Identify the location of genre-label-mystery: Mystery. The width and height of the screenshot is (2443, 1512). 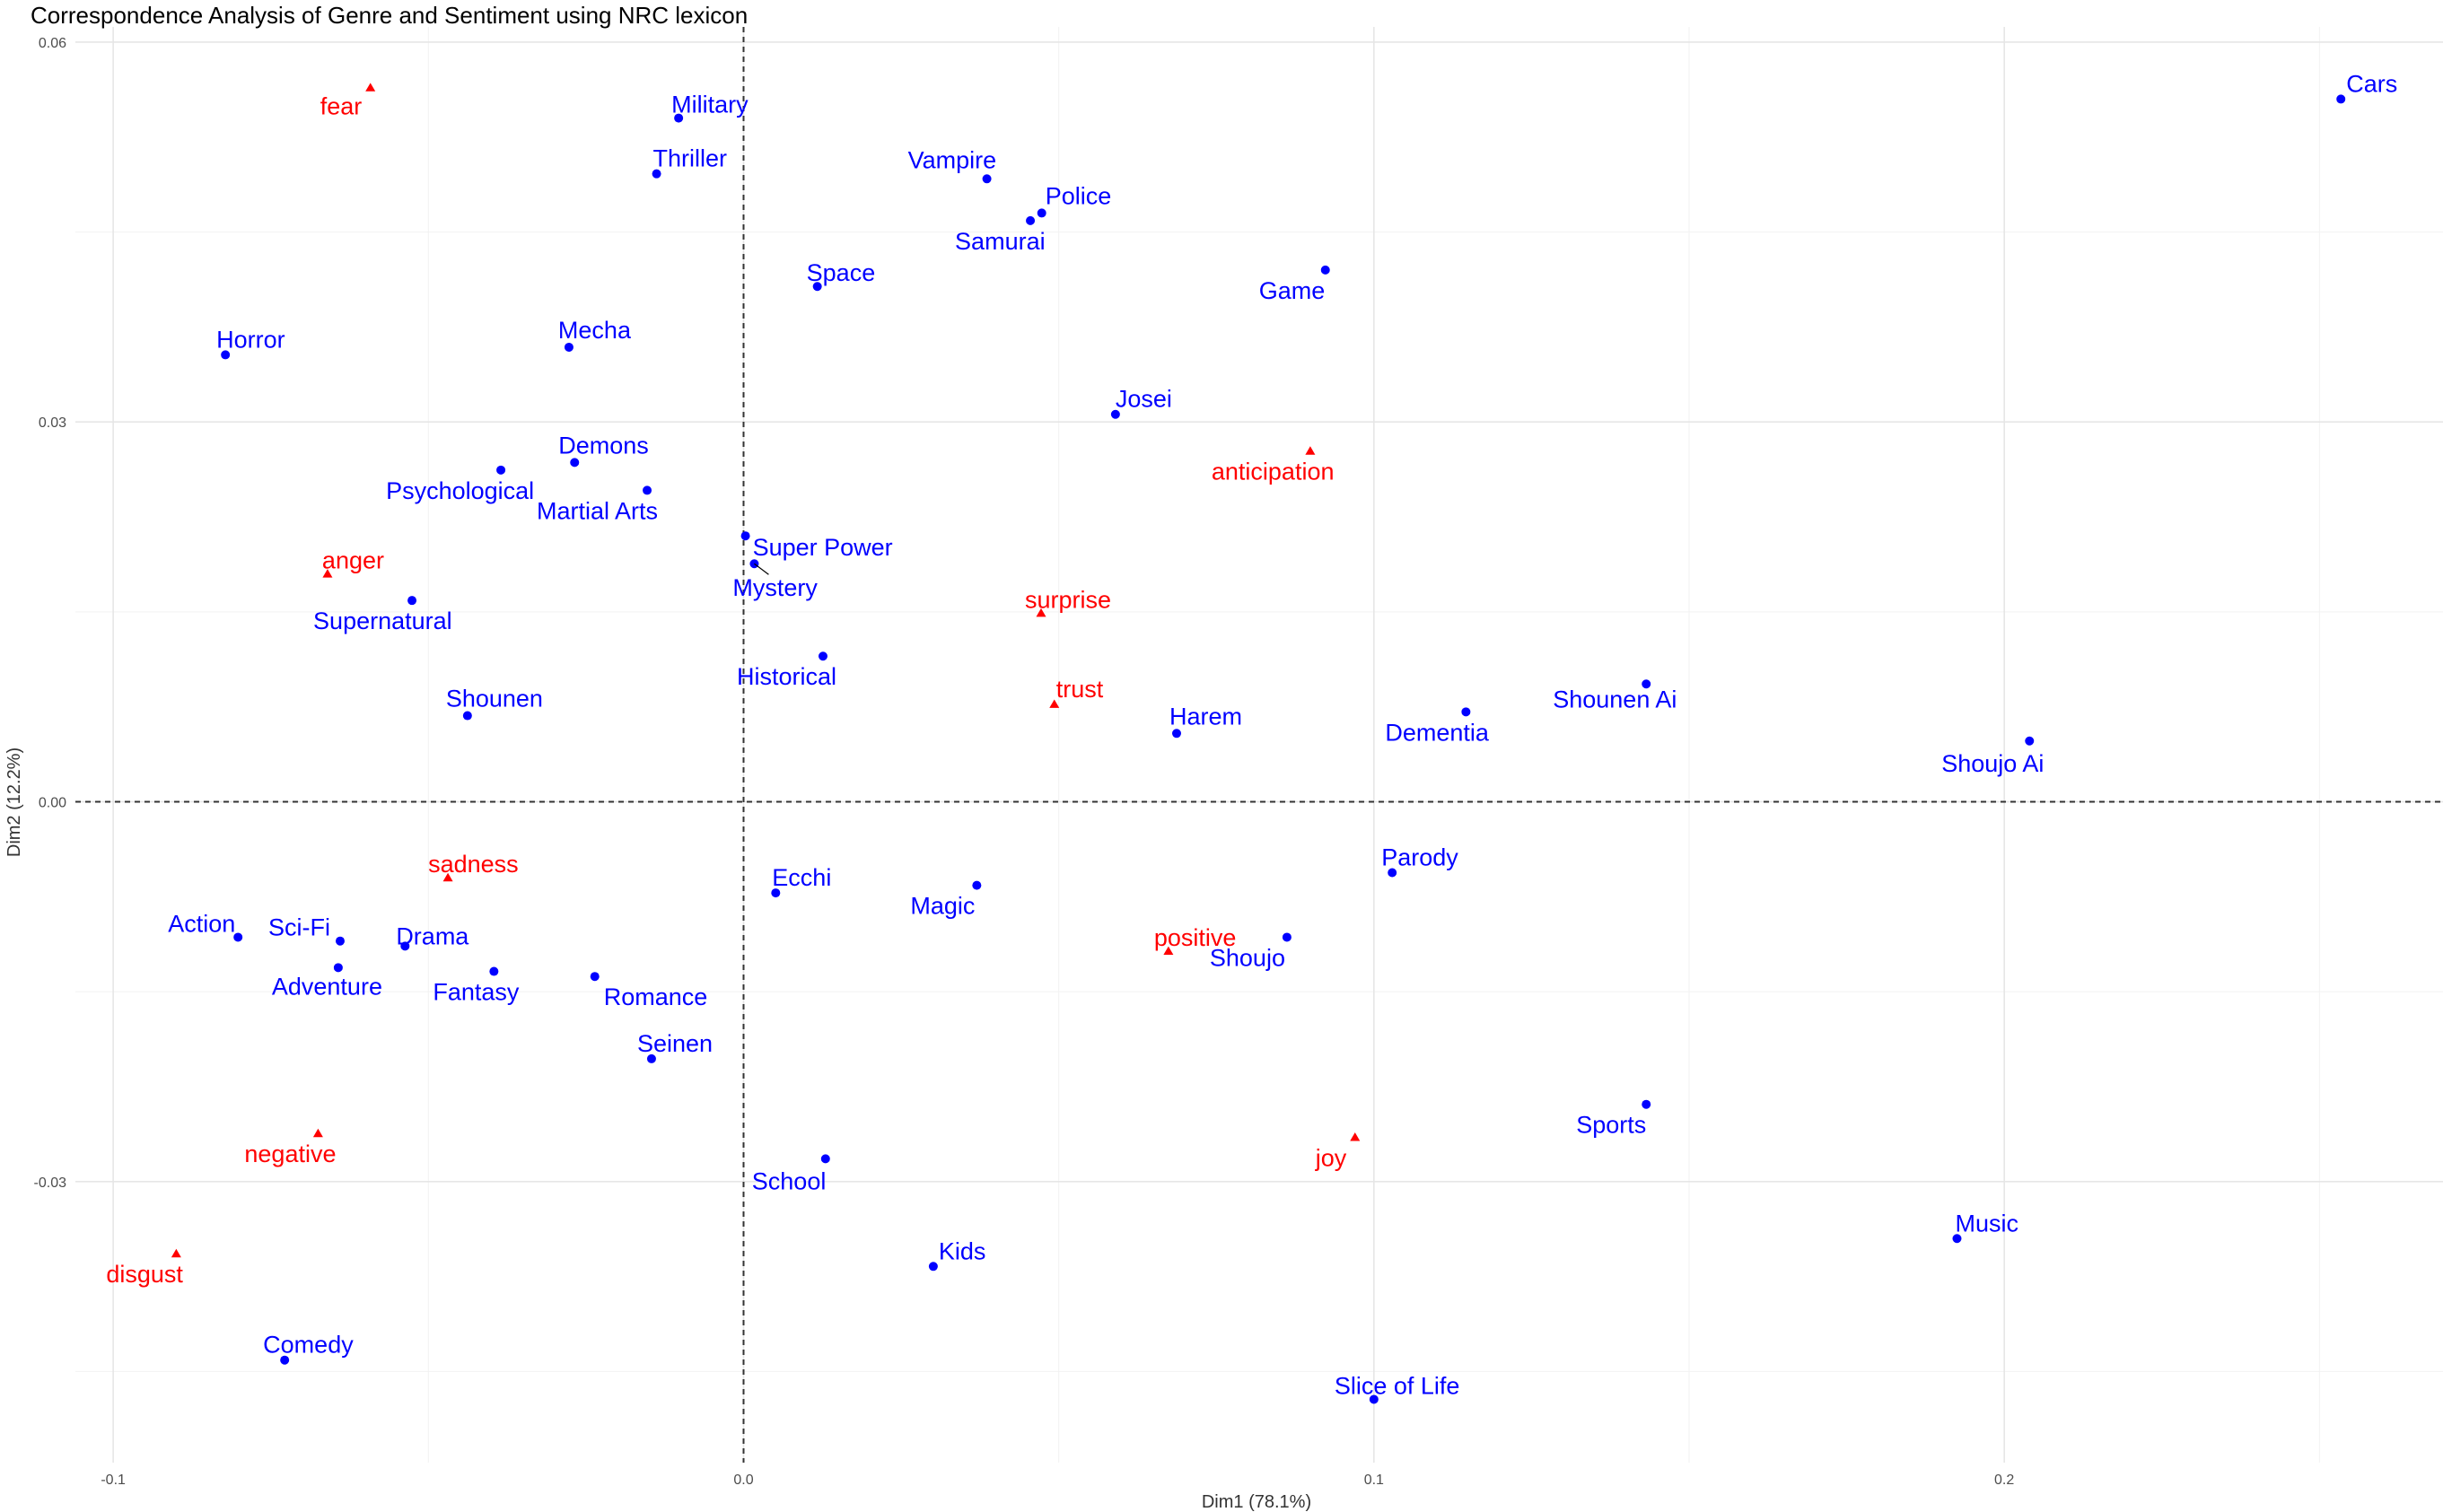
(775, 587).